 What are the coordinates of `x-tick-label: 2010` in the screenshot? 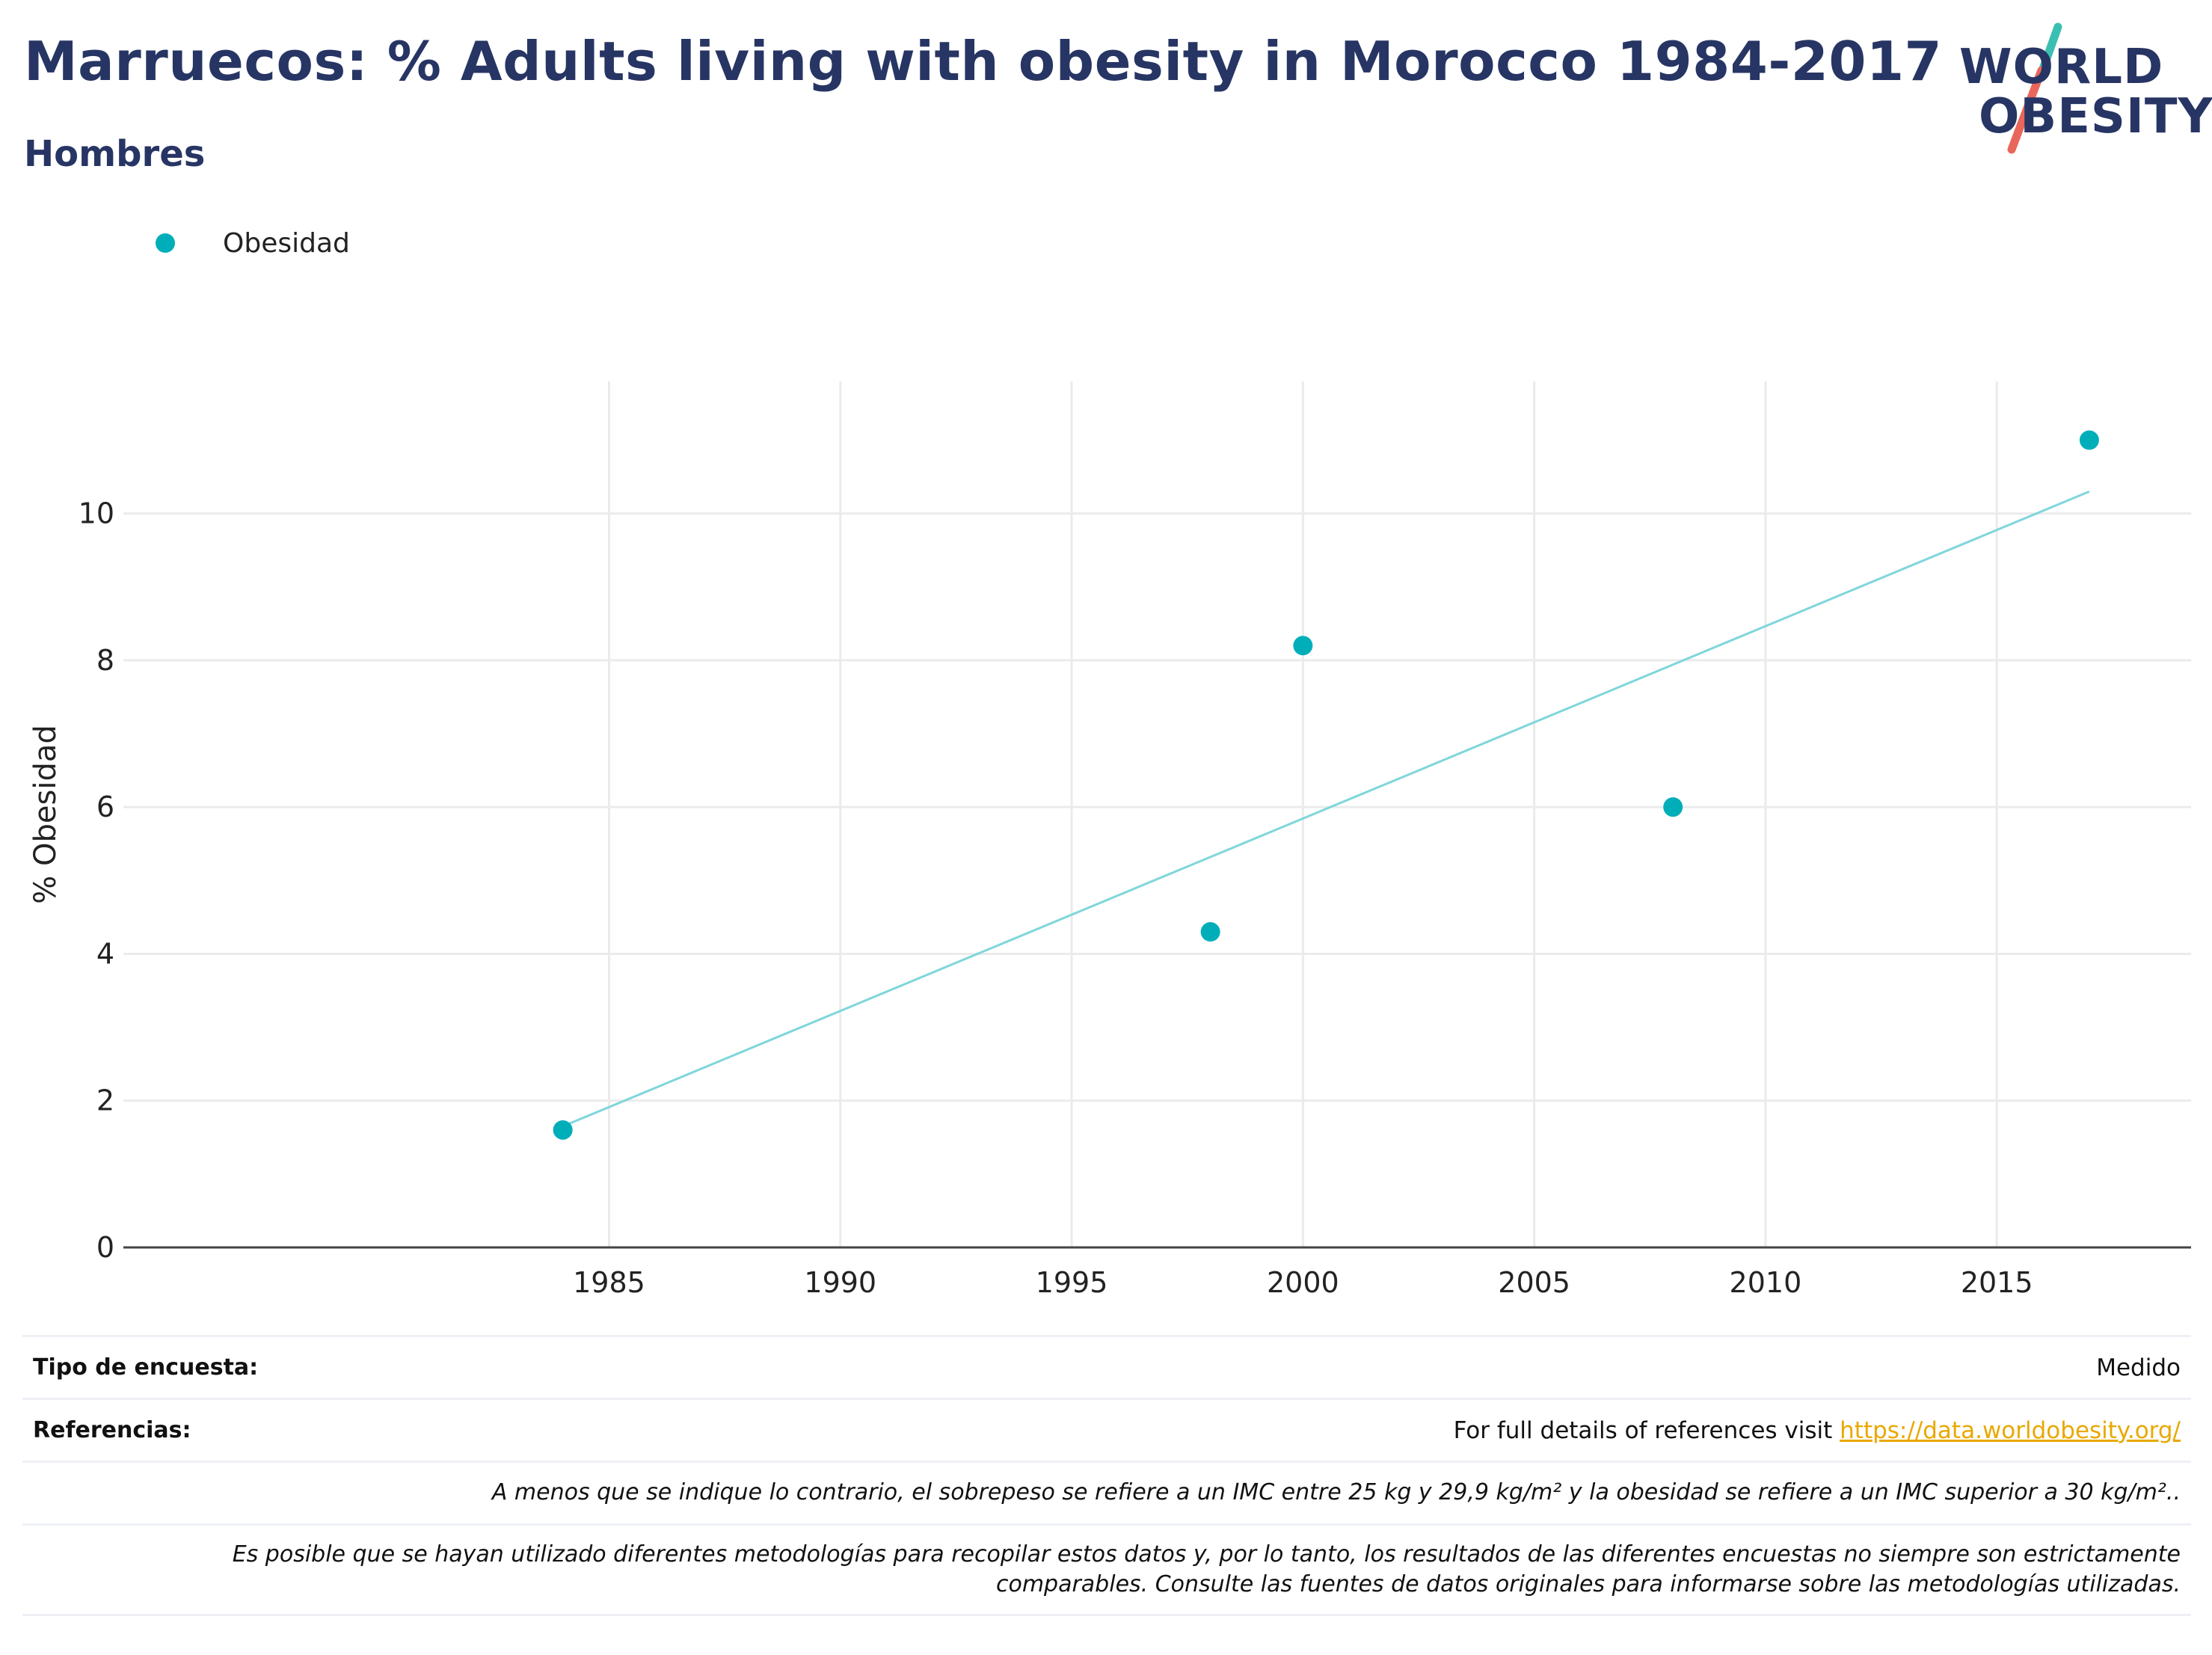 It's located at (1766, 1282).